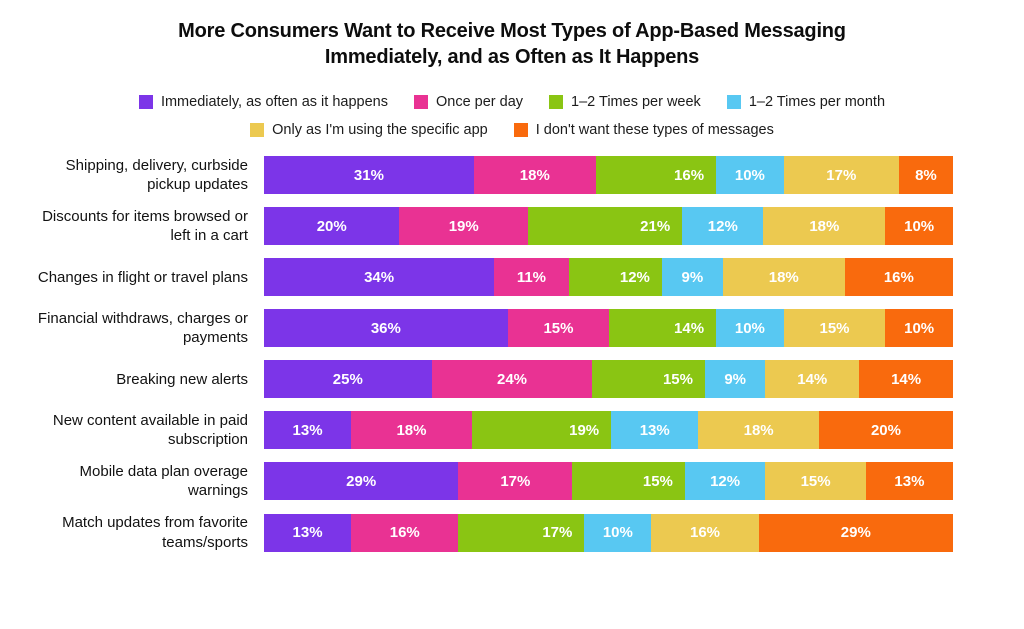  What do you see at coordinates (855, 533) in the screenshot?
I see `segment-value: 29%` at bounding box center [855, 533].